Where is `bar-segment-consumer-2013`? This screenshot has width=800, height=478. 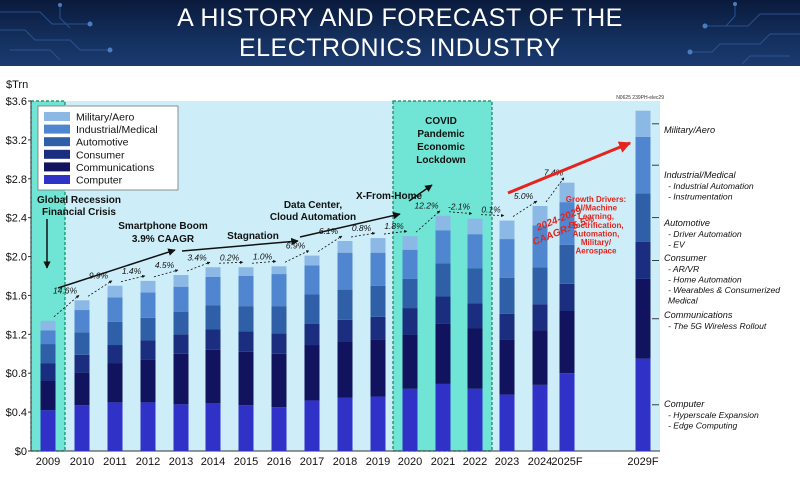 bar-segment-consumer-2013 is located at coordinates (181, 344).